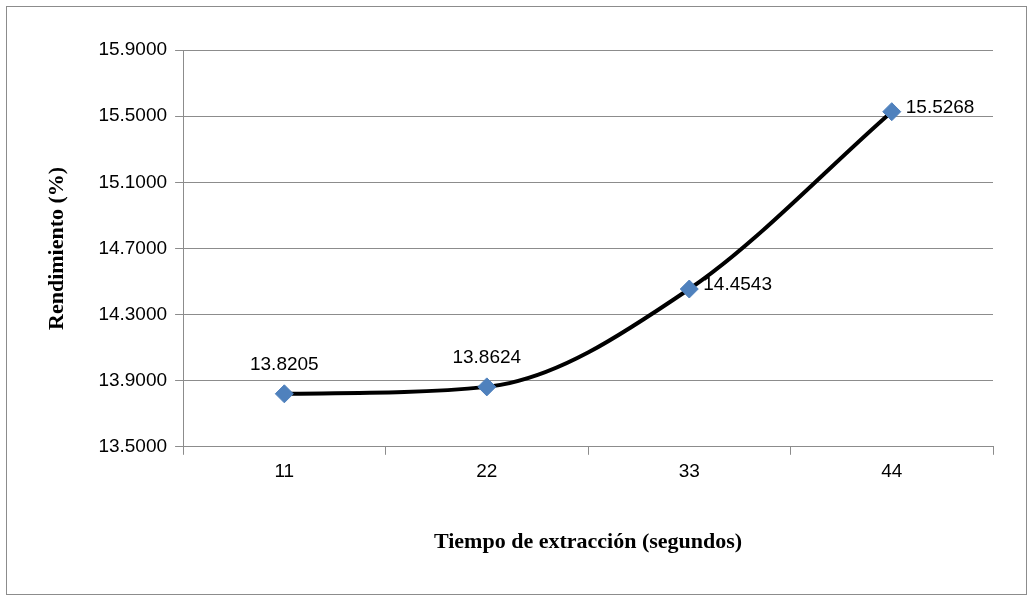  Describe the element at coordinates (892, 471) in the screenshot. I see `x-tick-label: 44` at that location.